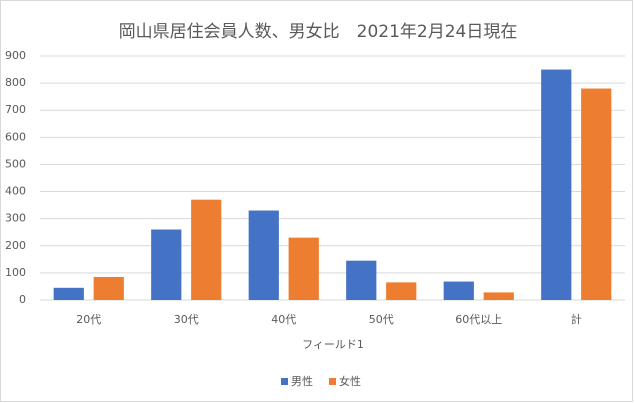  What do you see at coordinates (15, 245) in the screenshot?
I see `y-tick-label: 200` at bounding box center [15, 245].